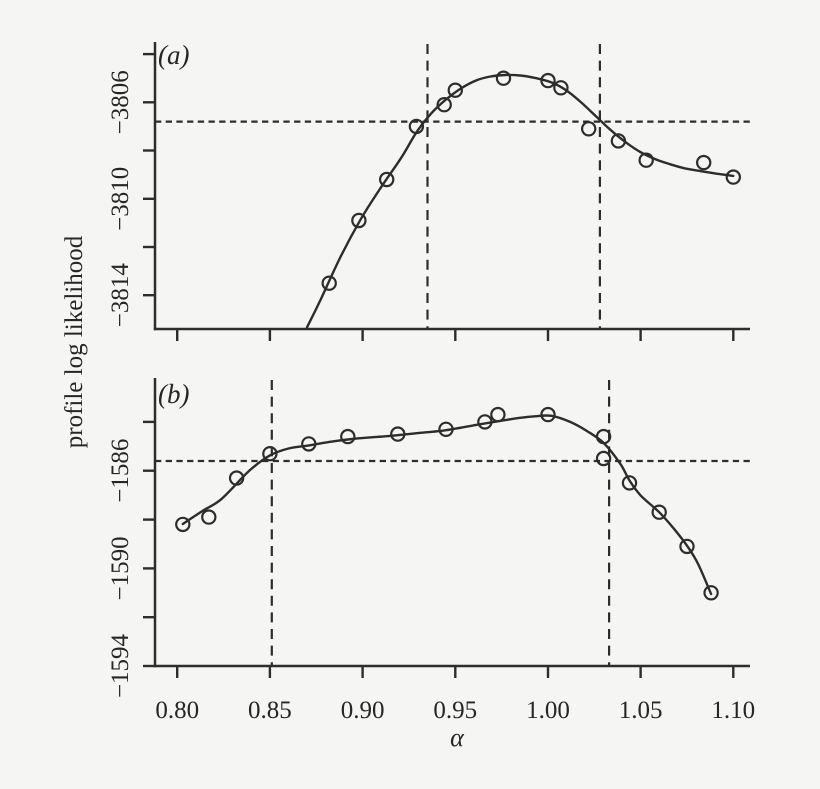 The width and height of the screenshot is (820, 789). What do you see at coordinates (363, 710) in the screenshot?
I see `x-tick-label: 0.90` at bounding box center [363, 710].